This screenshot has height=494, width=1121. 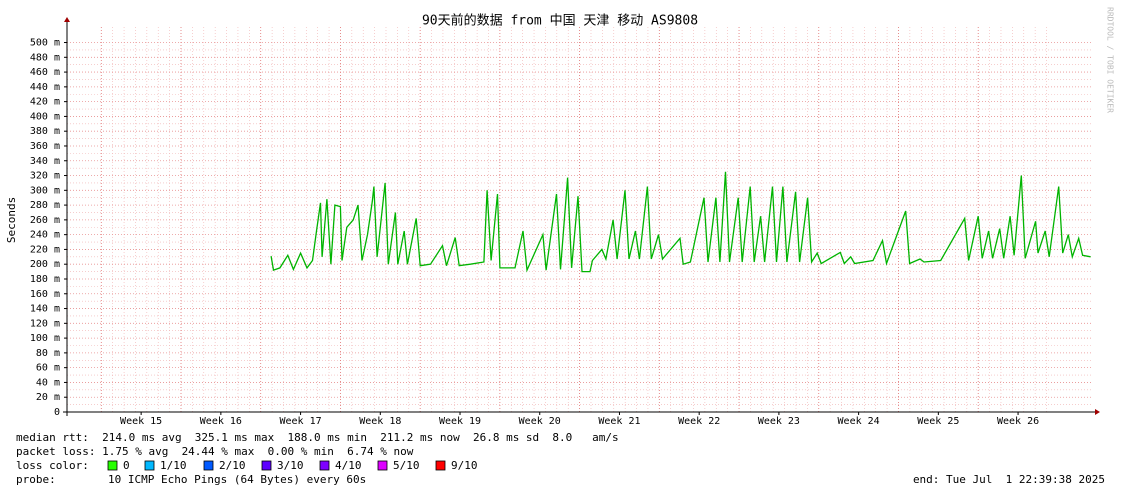 What do you see at coordinates (779, 421) in the screenshot?
I see `x-tick-label: Week 23` at bounding box center [779, 421].